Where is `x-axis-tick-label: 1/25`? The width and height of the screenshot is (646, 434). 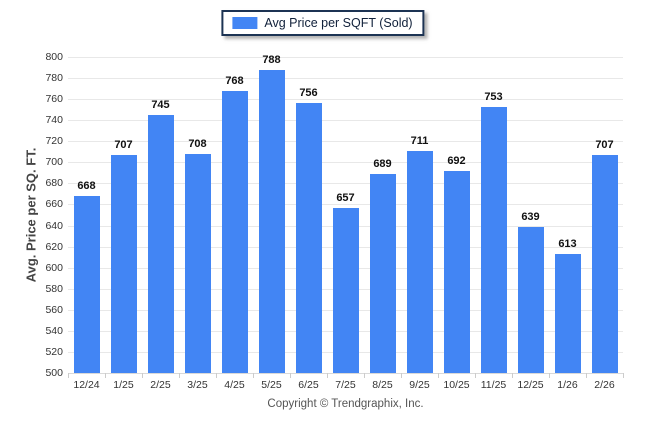
x-axis-tick-label: 1/25 is located at coordinates (123, 385).